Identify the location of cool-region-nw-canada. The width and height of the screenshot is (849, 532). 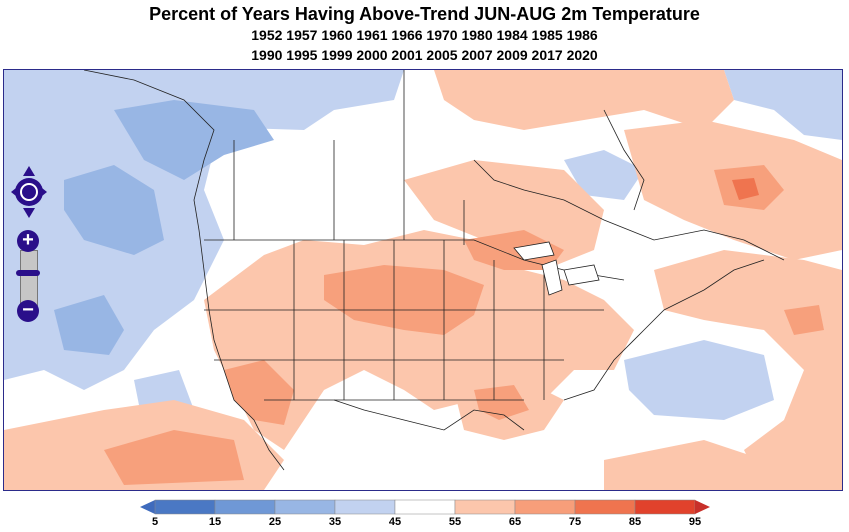
(194, 140).